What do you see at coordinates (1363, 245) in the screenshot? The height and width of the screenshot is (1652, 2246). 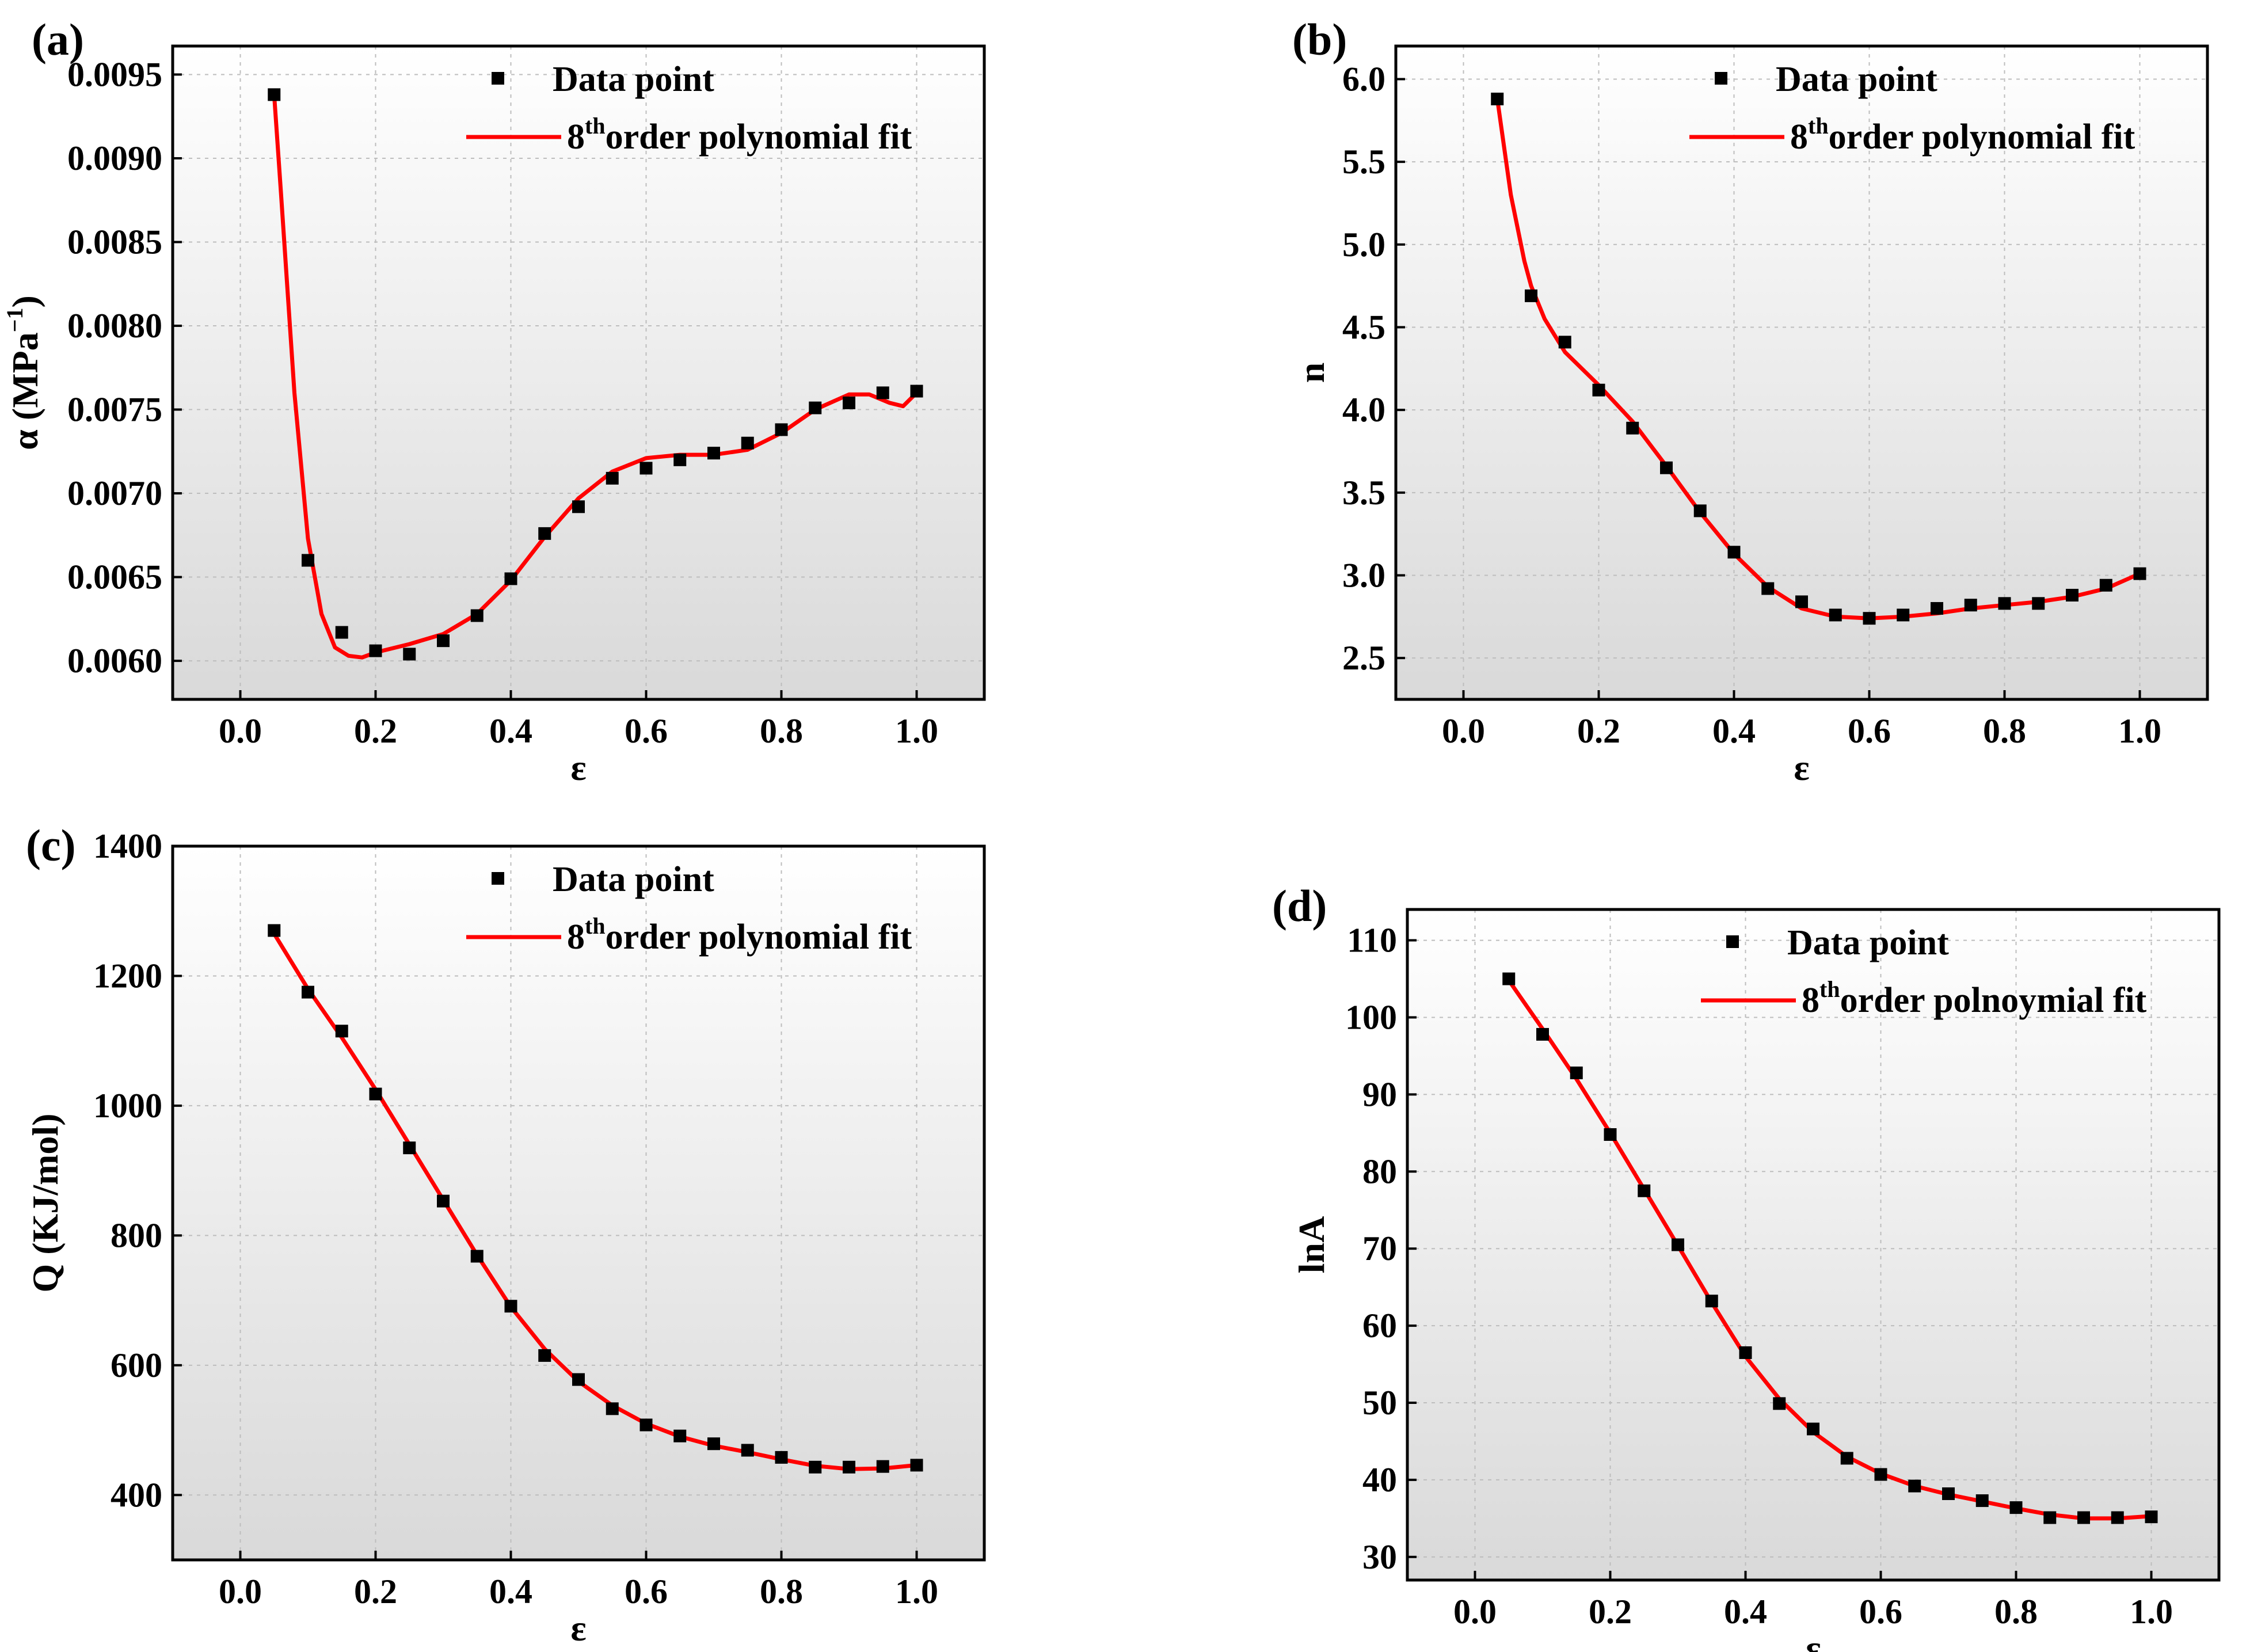 I see `y-tick-label: 5.0` at bounding box center [1363, 245].